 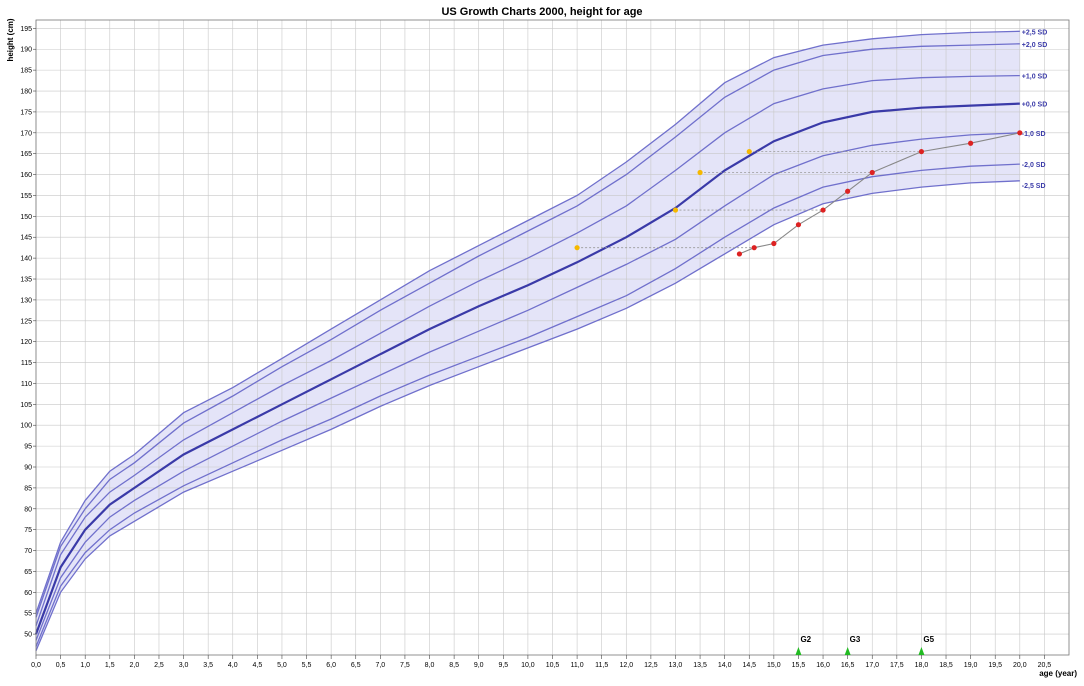 What do you see at coordinates (26, 175) in the screenshot?
I see `y-tick-label-22: 160` at bounding box center [26, 175].